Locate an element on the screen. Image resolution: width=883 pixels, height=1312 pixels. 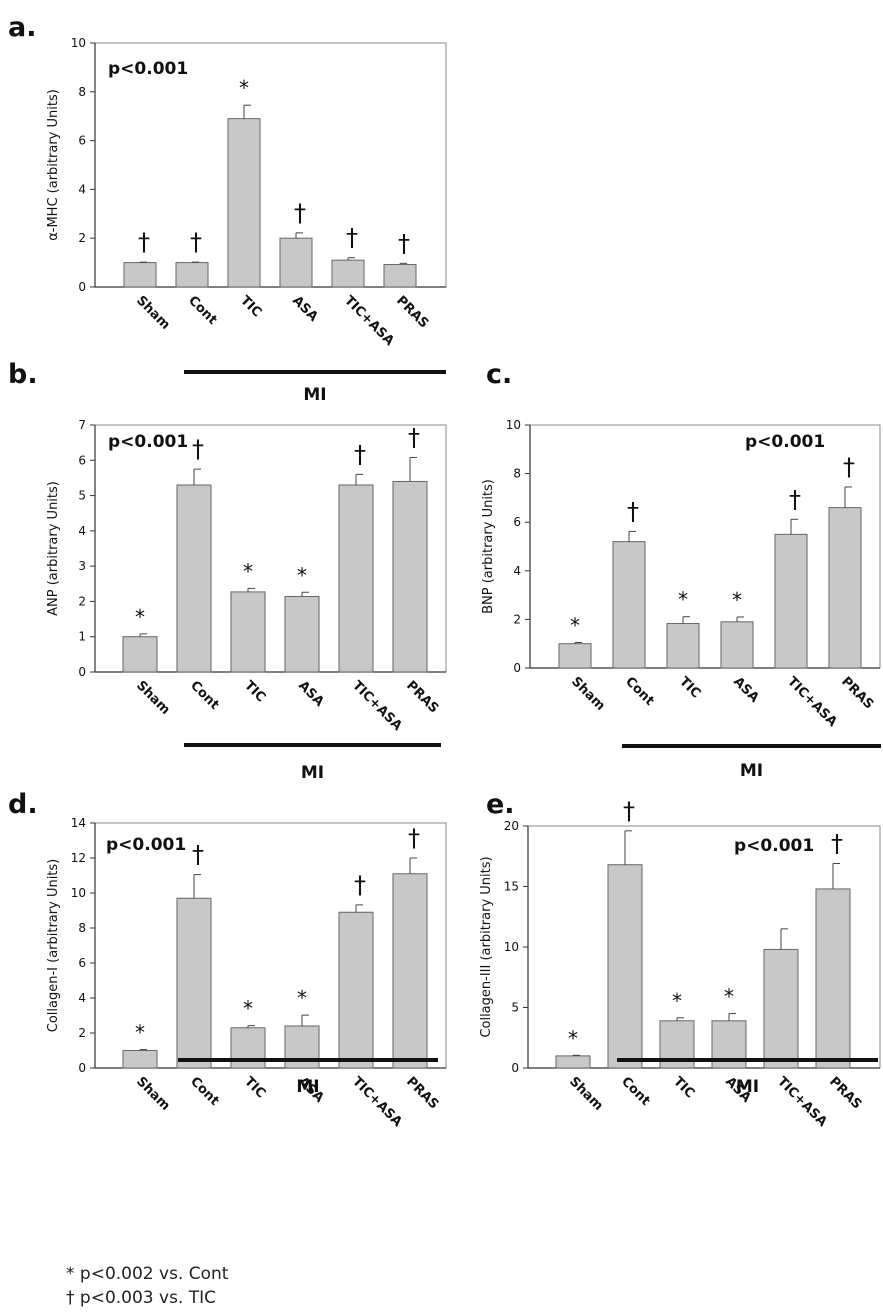
y-tick-label: 7 is located at coordinates (82, 425).